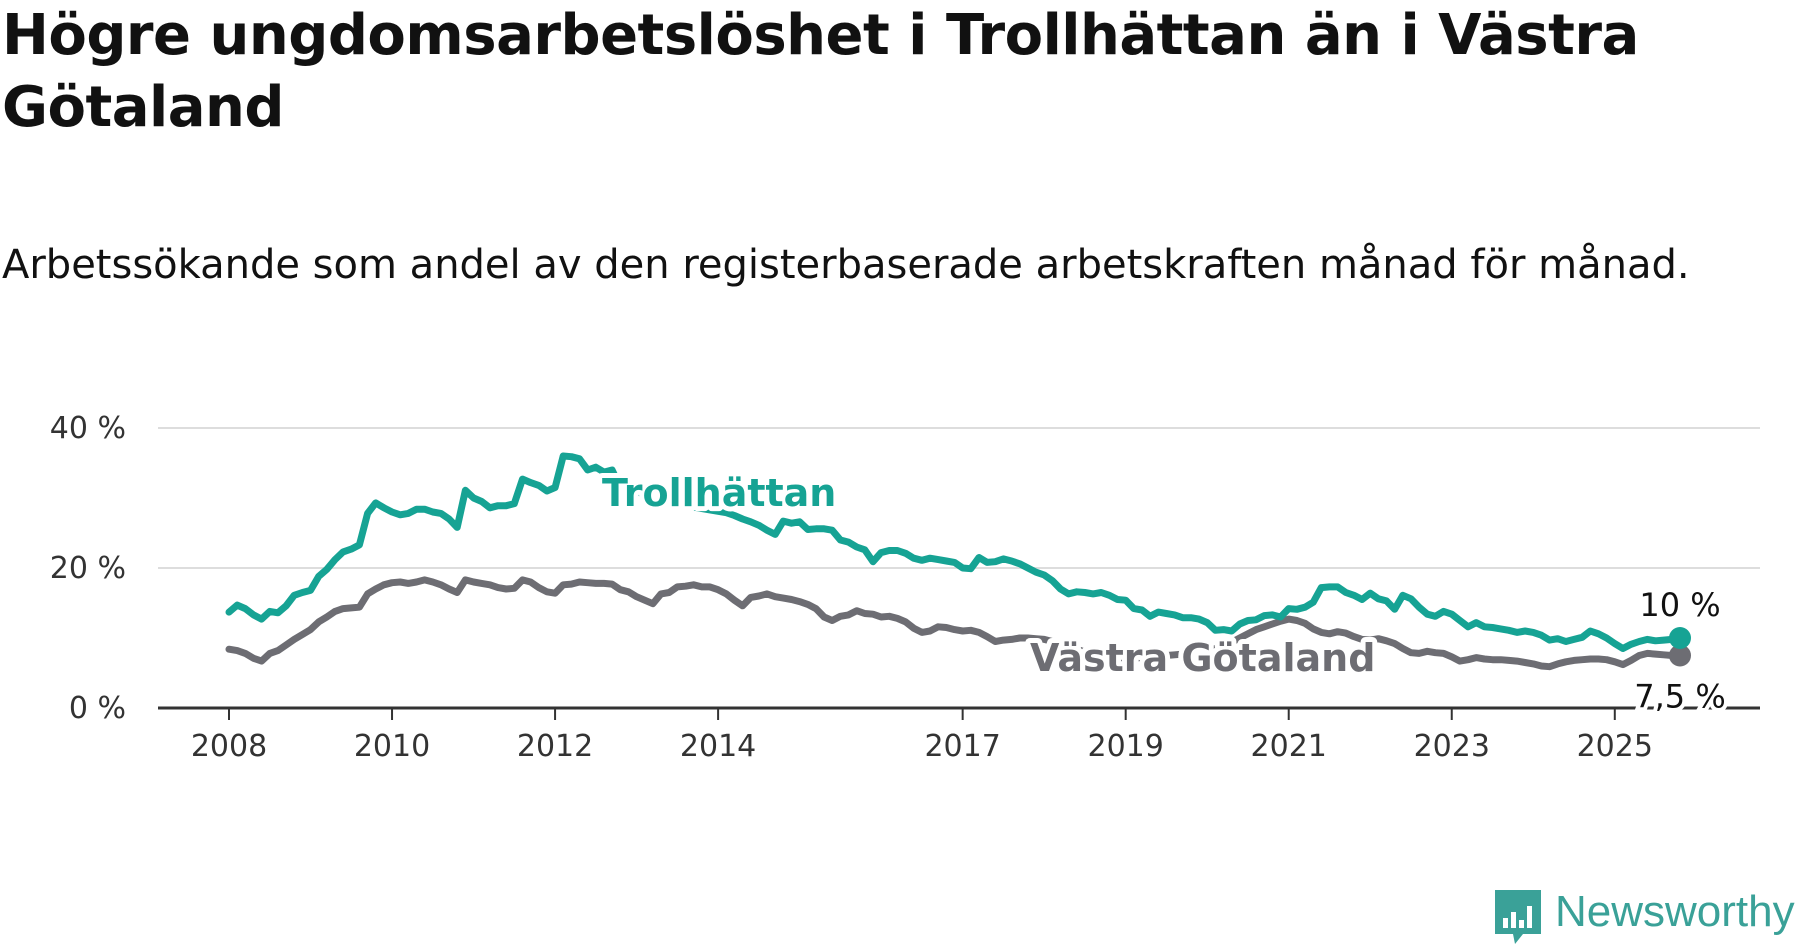  I want to click on y-axis: 0 % 20 % 40 %, so click(88, 568).